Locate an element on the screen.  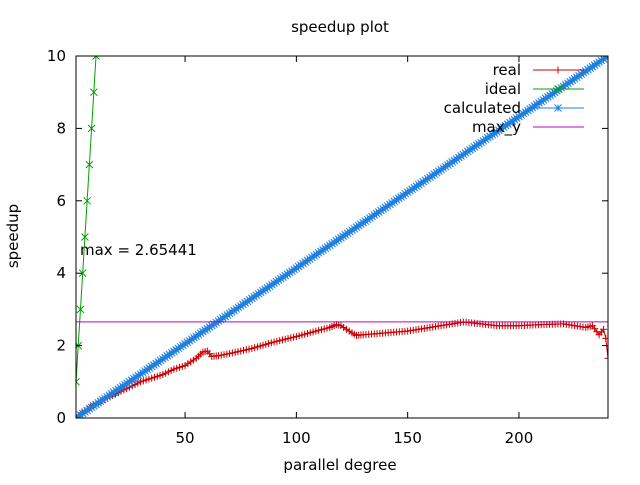
legend-label-series-real: real is located at coordinates (507, 70).